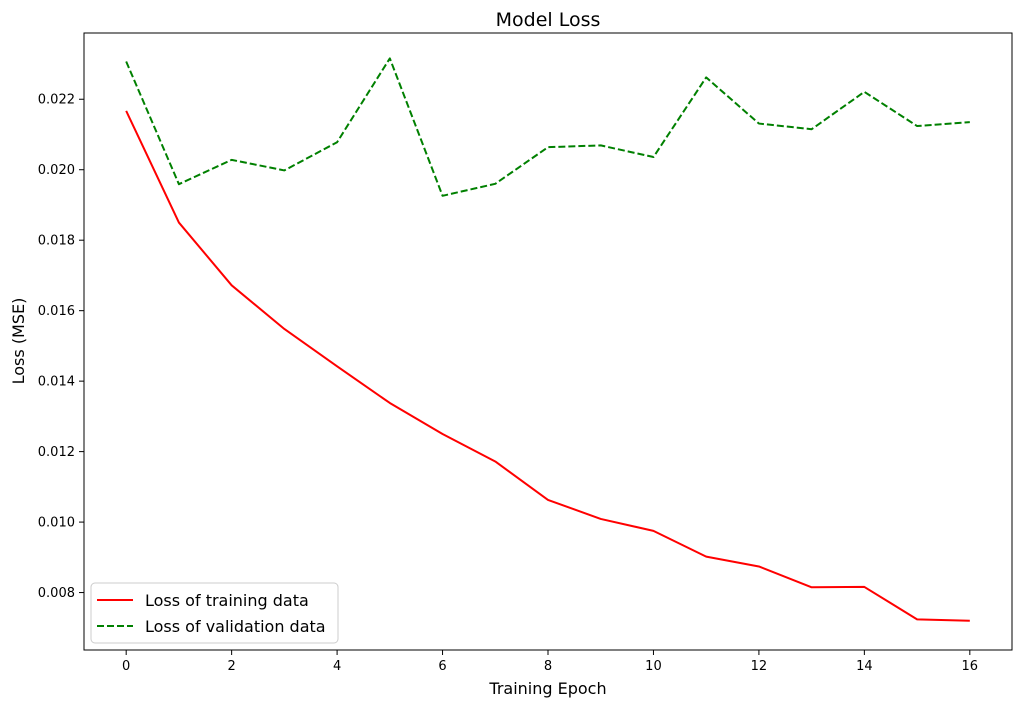  I want to click on x-tick-label: 6, so click(442, 666).